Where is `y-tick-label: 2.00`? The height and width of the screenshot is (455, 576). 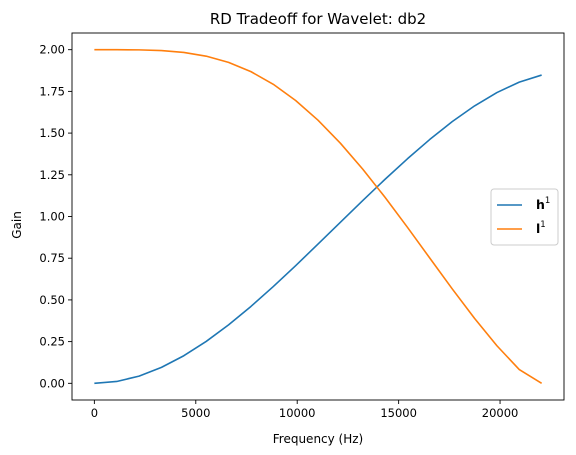
y-tick-label: 2.00 is located at coordinates (52, 50).